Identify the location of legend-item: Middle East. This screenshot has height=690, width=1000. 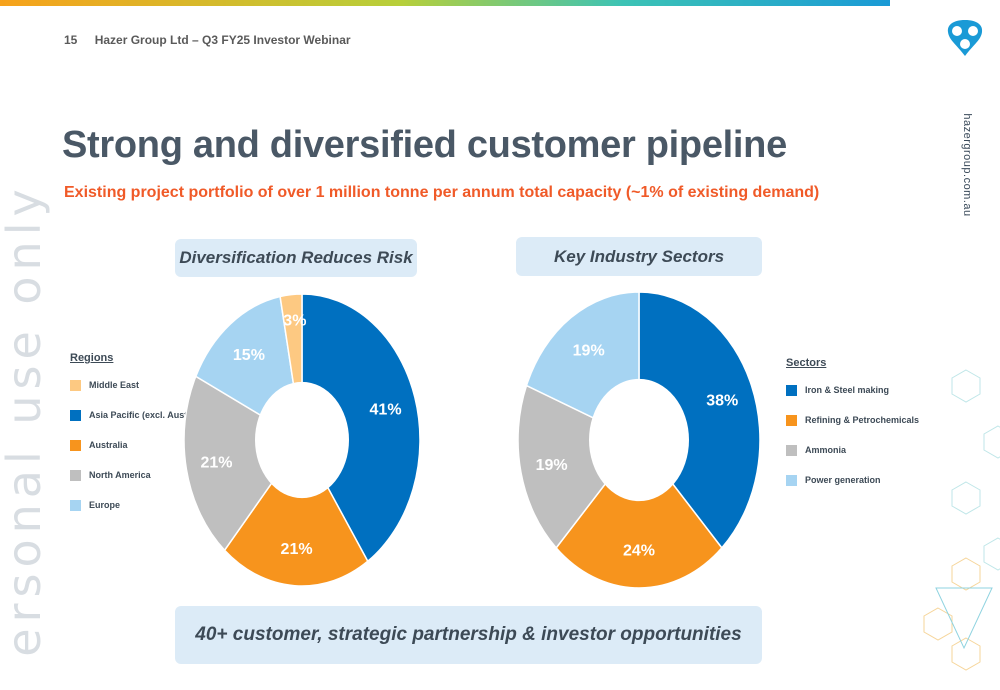
(130, 385).